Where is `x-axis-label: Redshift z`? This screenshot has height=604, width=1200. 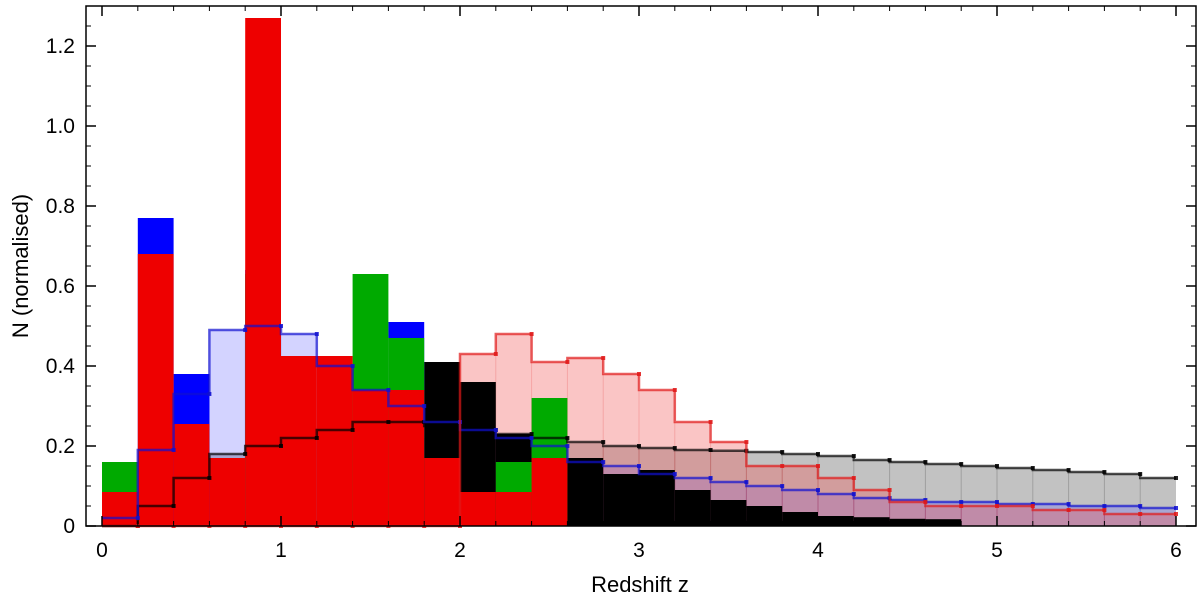
x-axis-label: Redshift z is located at coordinates (640, 584).